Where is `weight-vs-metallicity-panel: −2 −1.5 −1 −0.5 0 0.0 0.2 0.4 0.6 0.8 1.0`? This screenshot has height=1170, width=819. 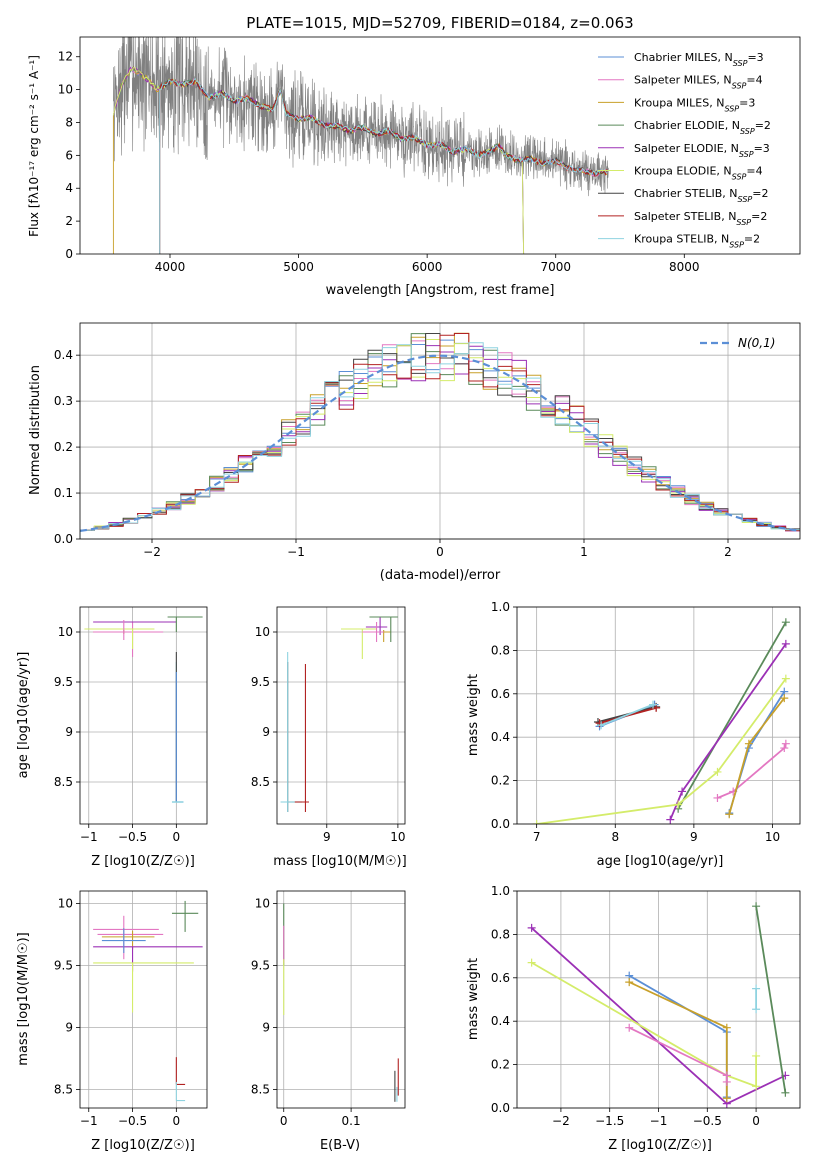
weight-vs-metallicity-panel: −2 −1.5 −1 −0.5 0 0.0 0.2 0.4 0.6 0.8 1.0 is located at coordinates (646, 1006).